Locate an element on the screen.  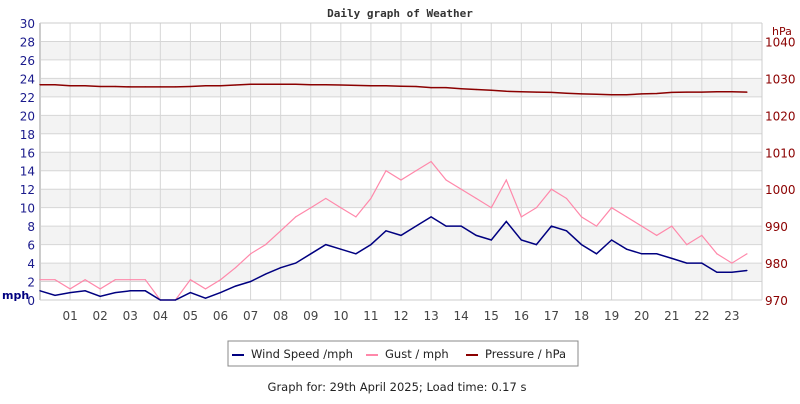
x-tick-label: 03 is located at coordinates (130, 316).